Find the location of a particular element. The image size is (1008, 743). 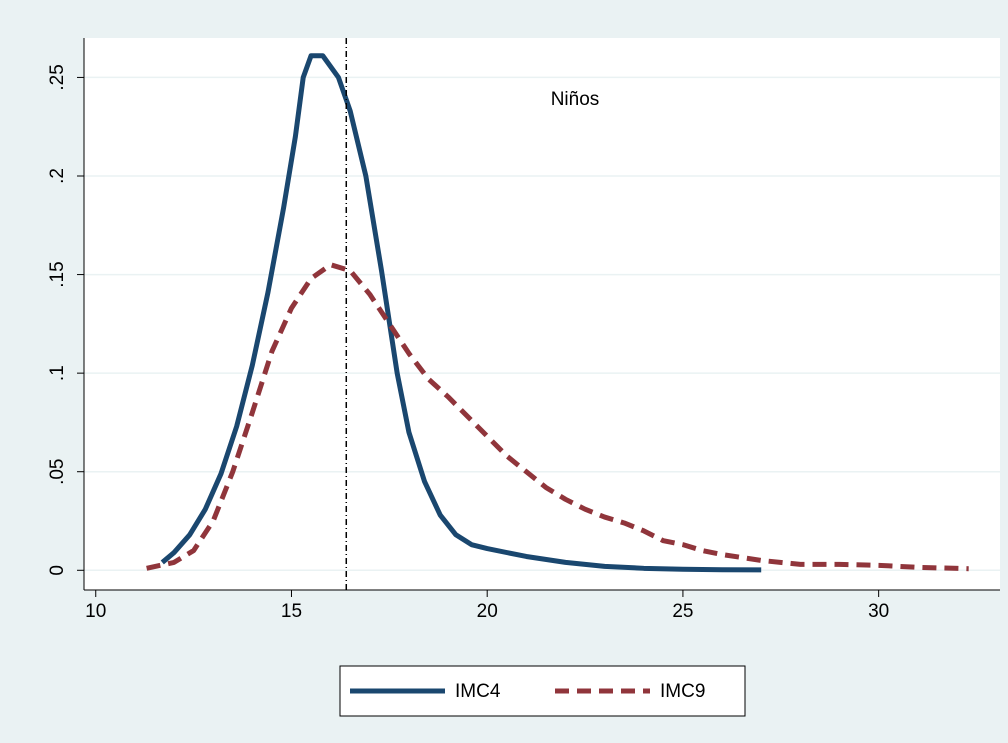

y-tick-label: .05 is located at coordinates (57, 472).